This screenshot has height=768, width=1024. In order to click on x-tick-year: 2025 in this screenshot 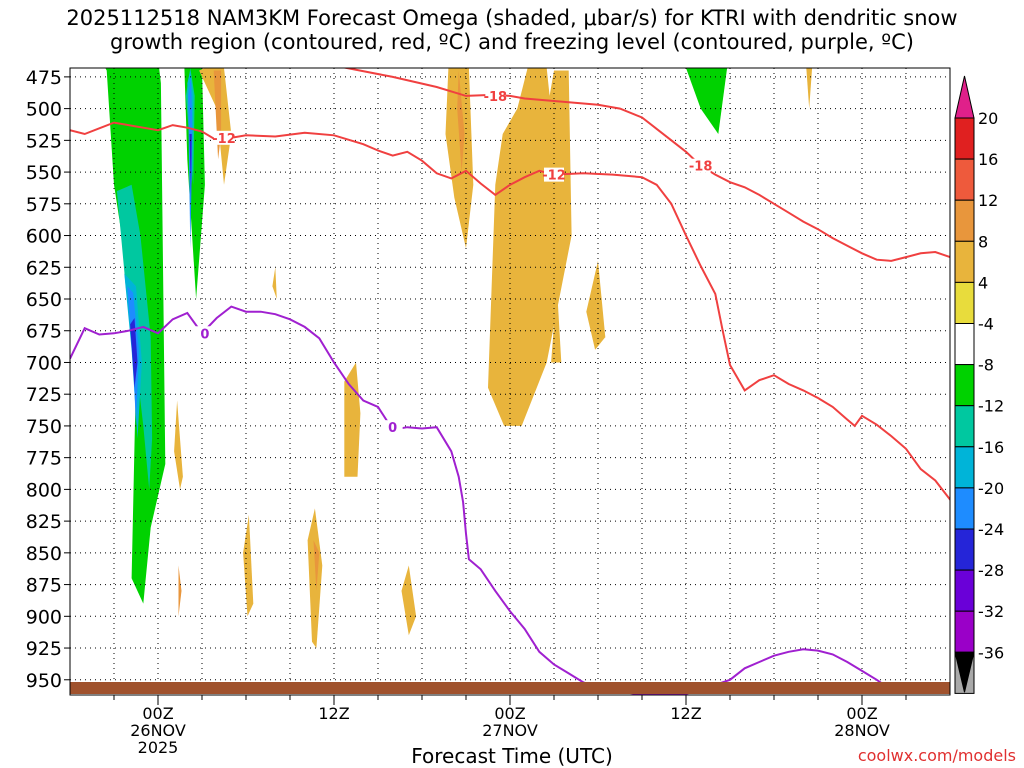, I will do `click(158, 747)`.